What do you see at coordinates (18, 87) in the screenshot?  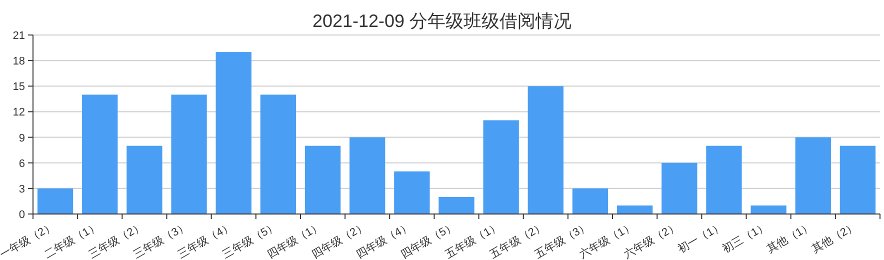 I see `y-tick-label: 15` at bounding box center [18, 87].